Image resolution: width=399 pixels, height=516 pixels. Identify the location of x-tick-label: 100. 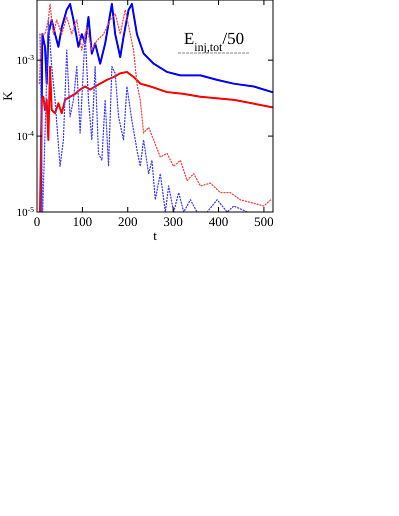
(82, 221).